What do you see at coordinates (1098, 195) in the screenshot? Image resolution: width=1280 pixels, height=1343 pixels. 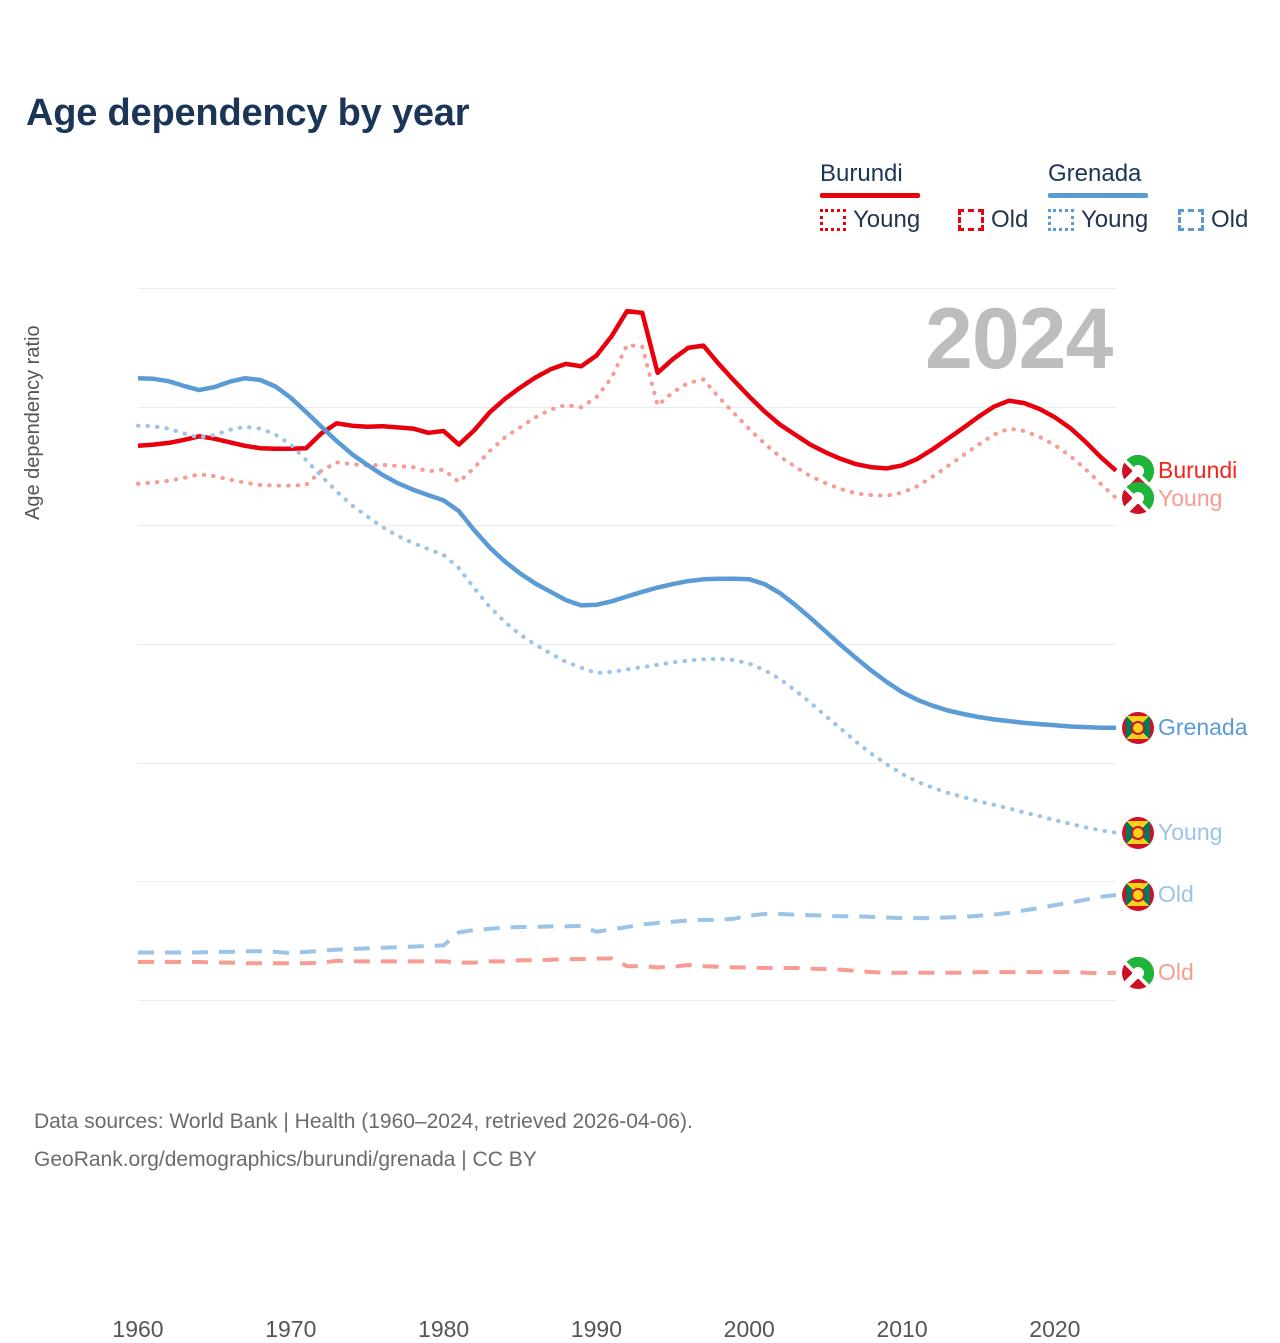 I see `legend-rule-grenada` at bounding box center [1098, 195].